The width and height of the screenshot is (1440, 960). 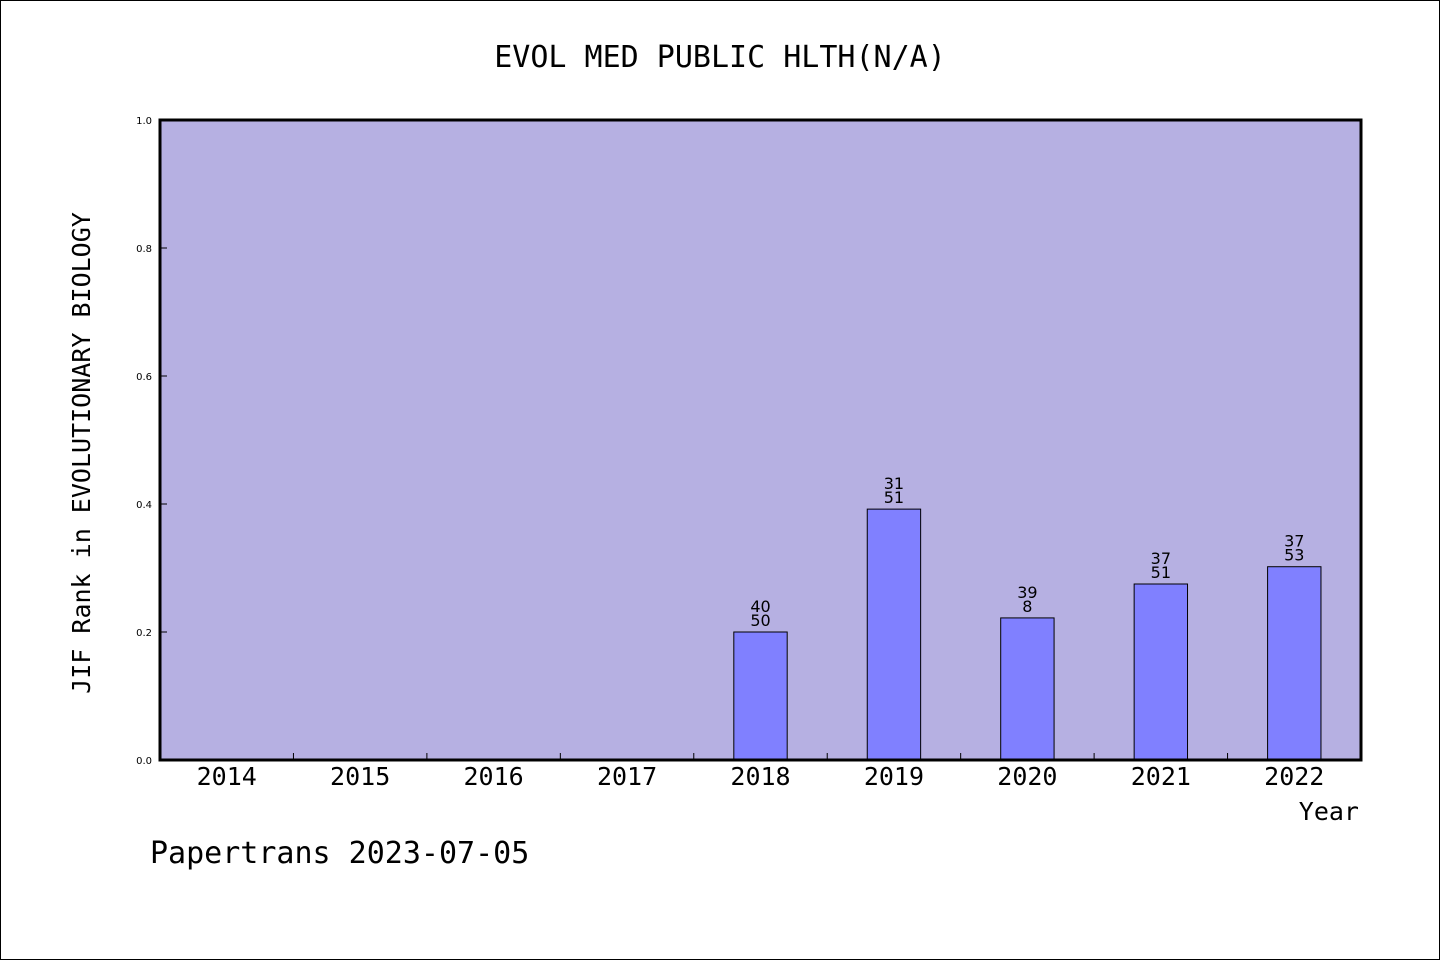 I want to click on x-tick-label: 2021, so click(x=1161, y=776).